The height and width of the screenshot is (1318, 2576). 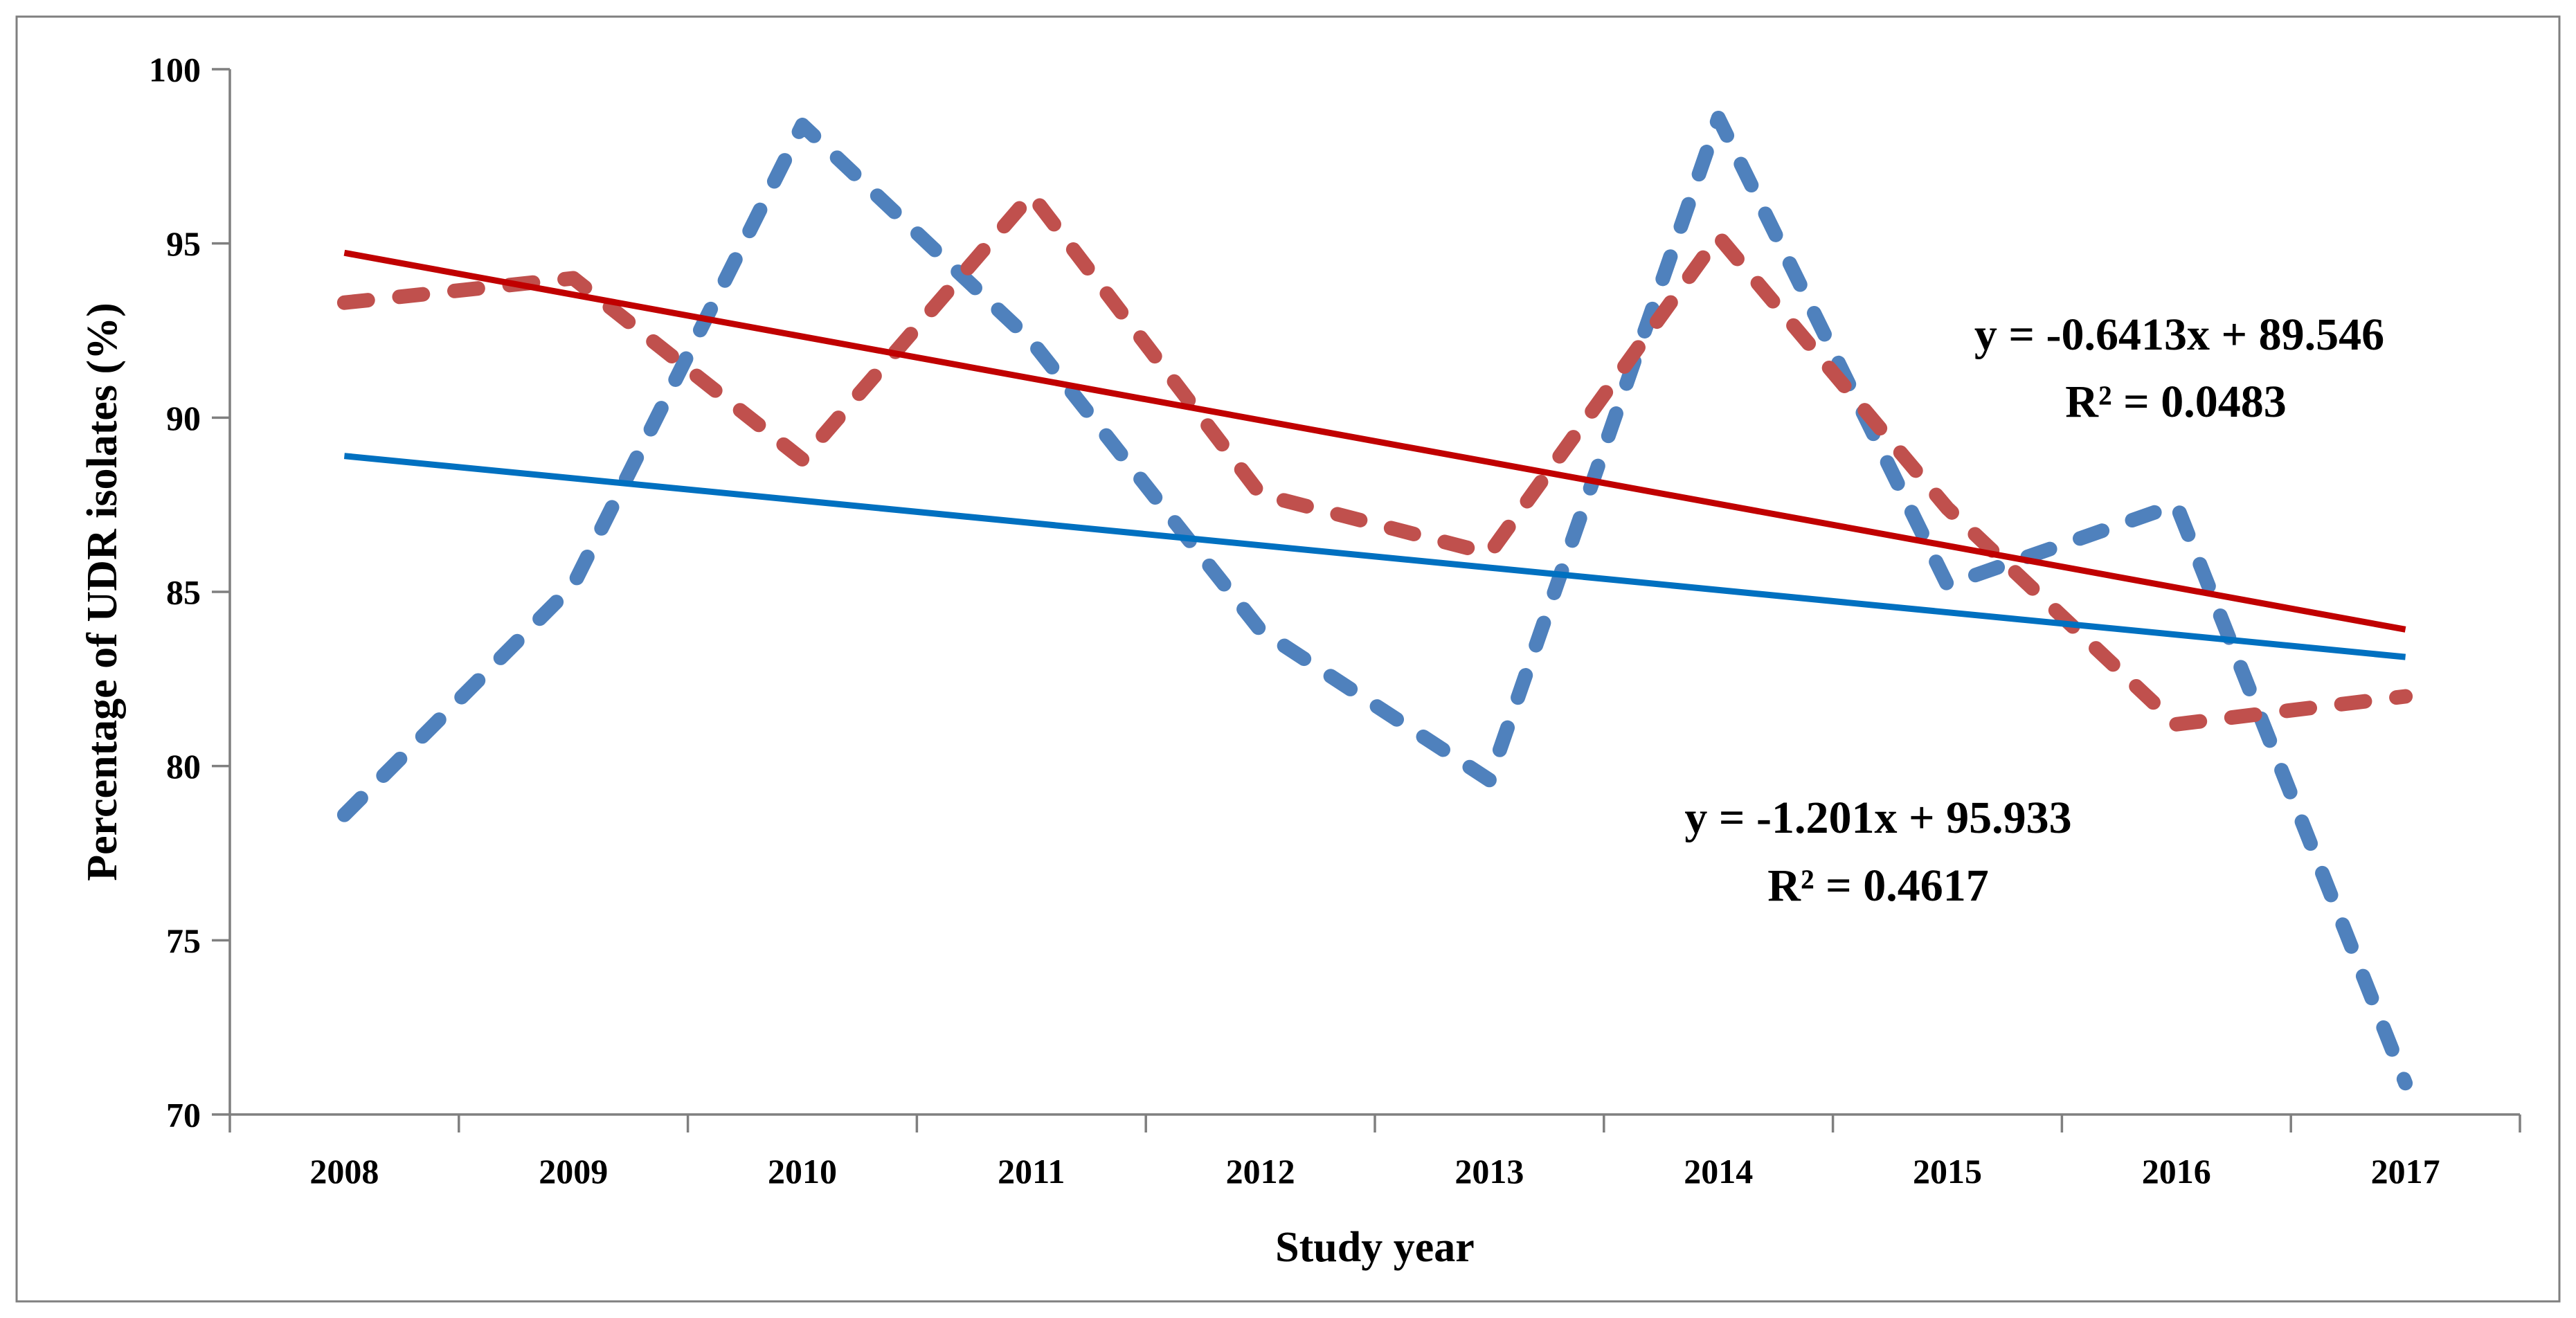 What do you see at coordinates (1260, 1171) in the screenshot?
I see `x-tick-label-2012: 2012` at bounding box center [1260, 1171].